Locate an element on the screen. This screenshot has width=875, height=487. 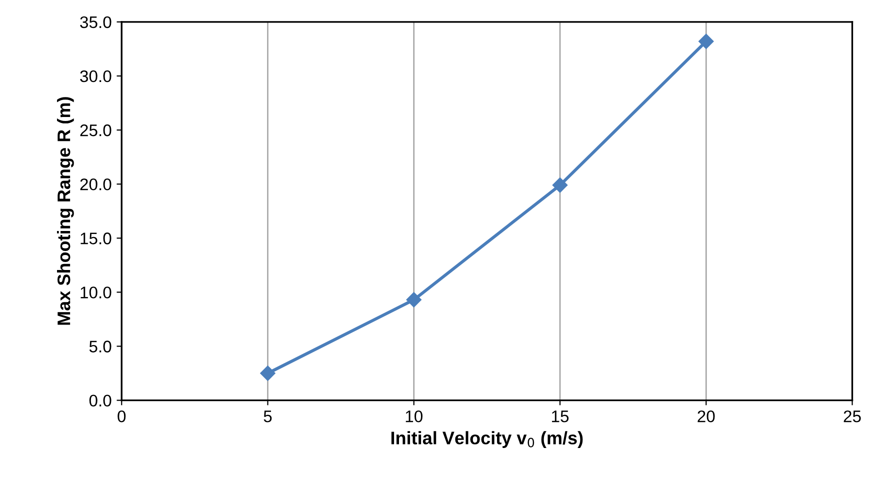
y-tick-label: 25.0 is located at coordinates (96, 130).